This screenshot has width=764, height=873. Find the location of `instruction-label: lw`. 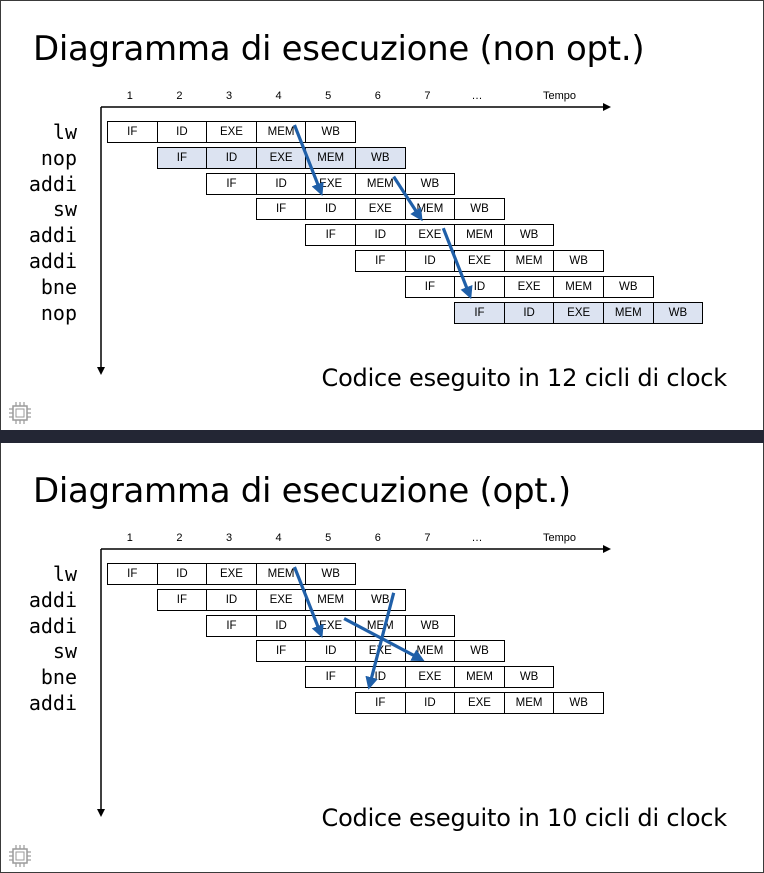

instruction-label: lw is located at coordinates (64, 132).